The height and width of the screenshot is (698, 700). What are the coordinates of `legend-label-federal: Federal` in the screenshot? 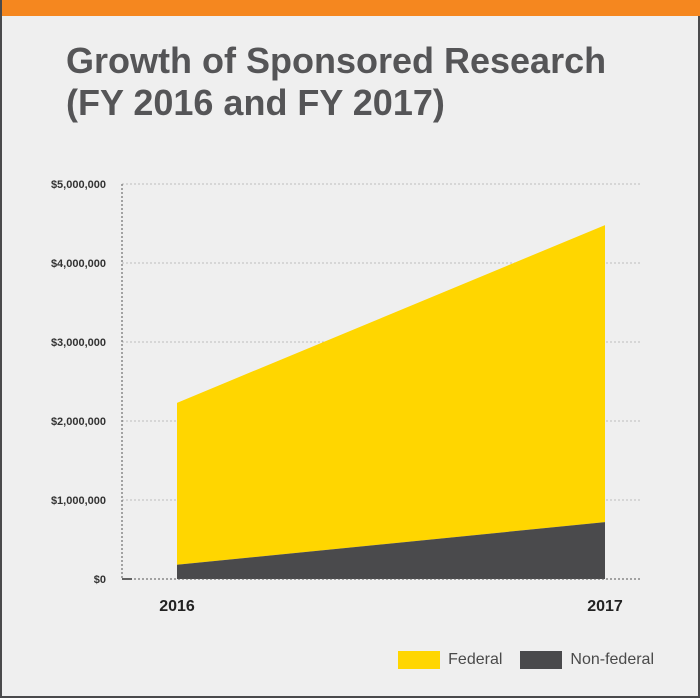 It's located at (475, 659).